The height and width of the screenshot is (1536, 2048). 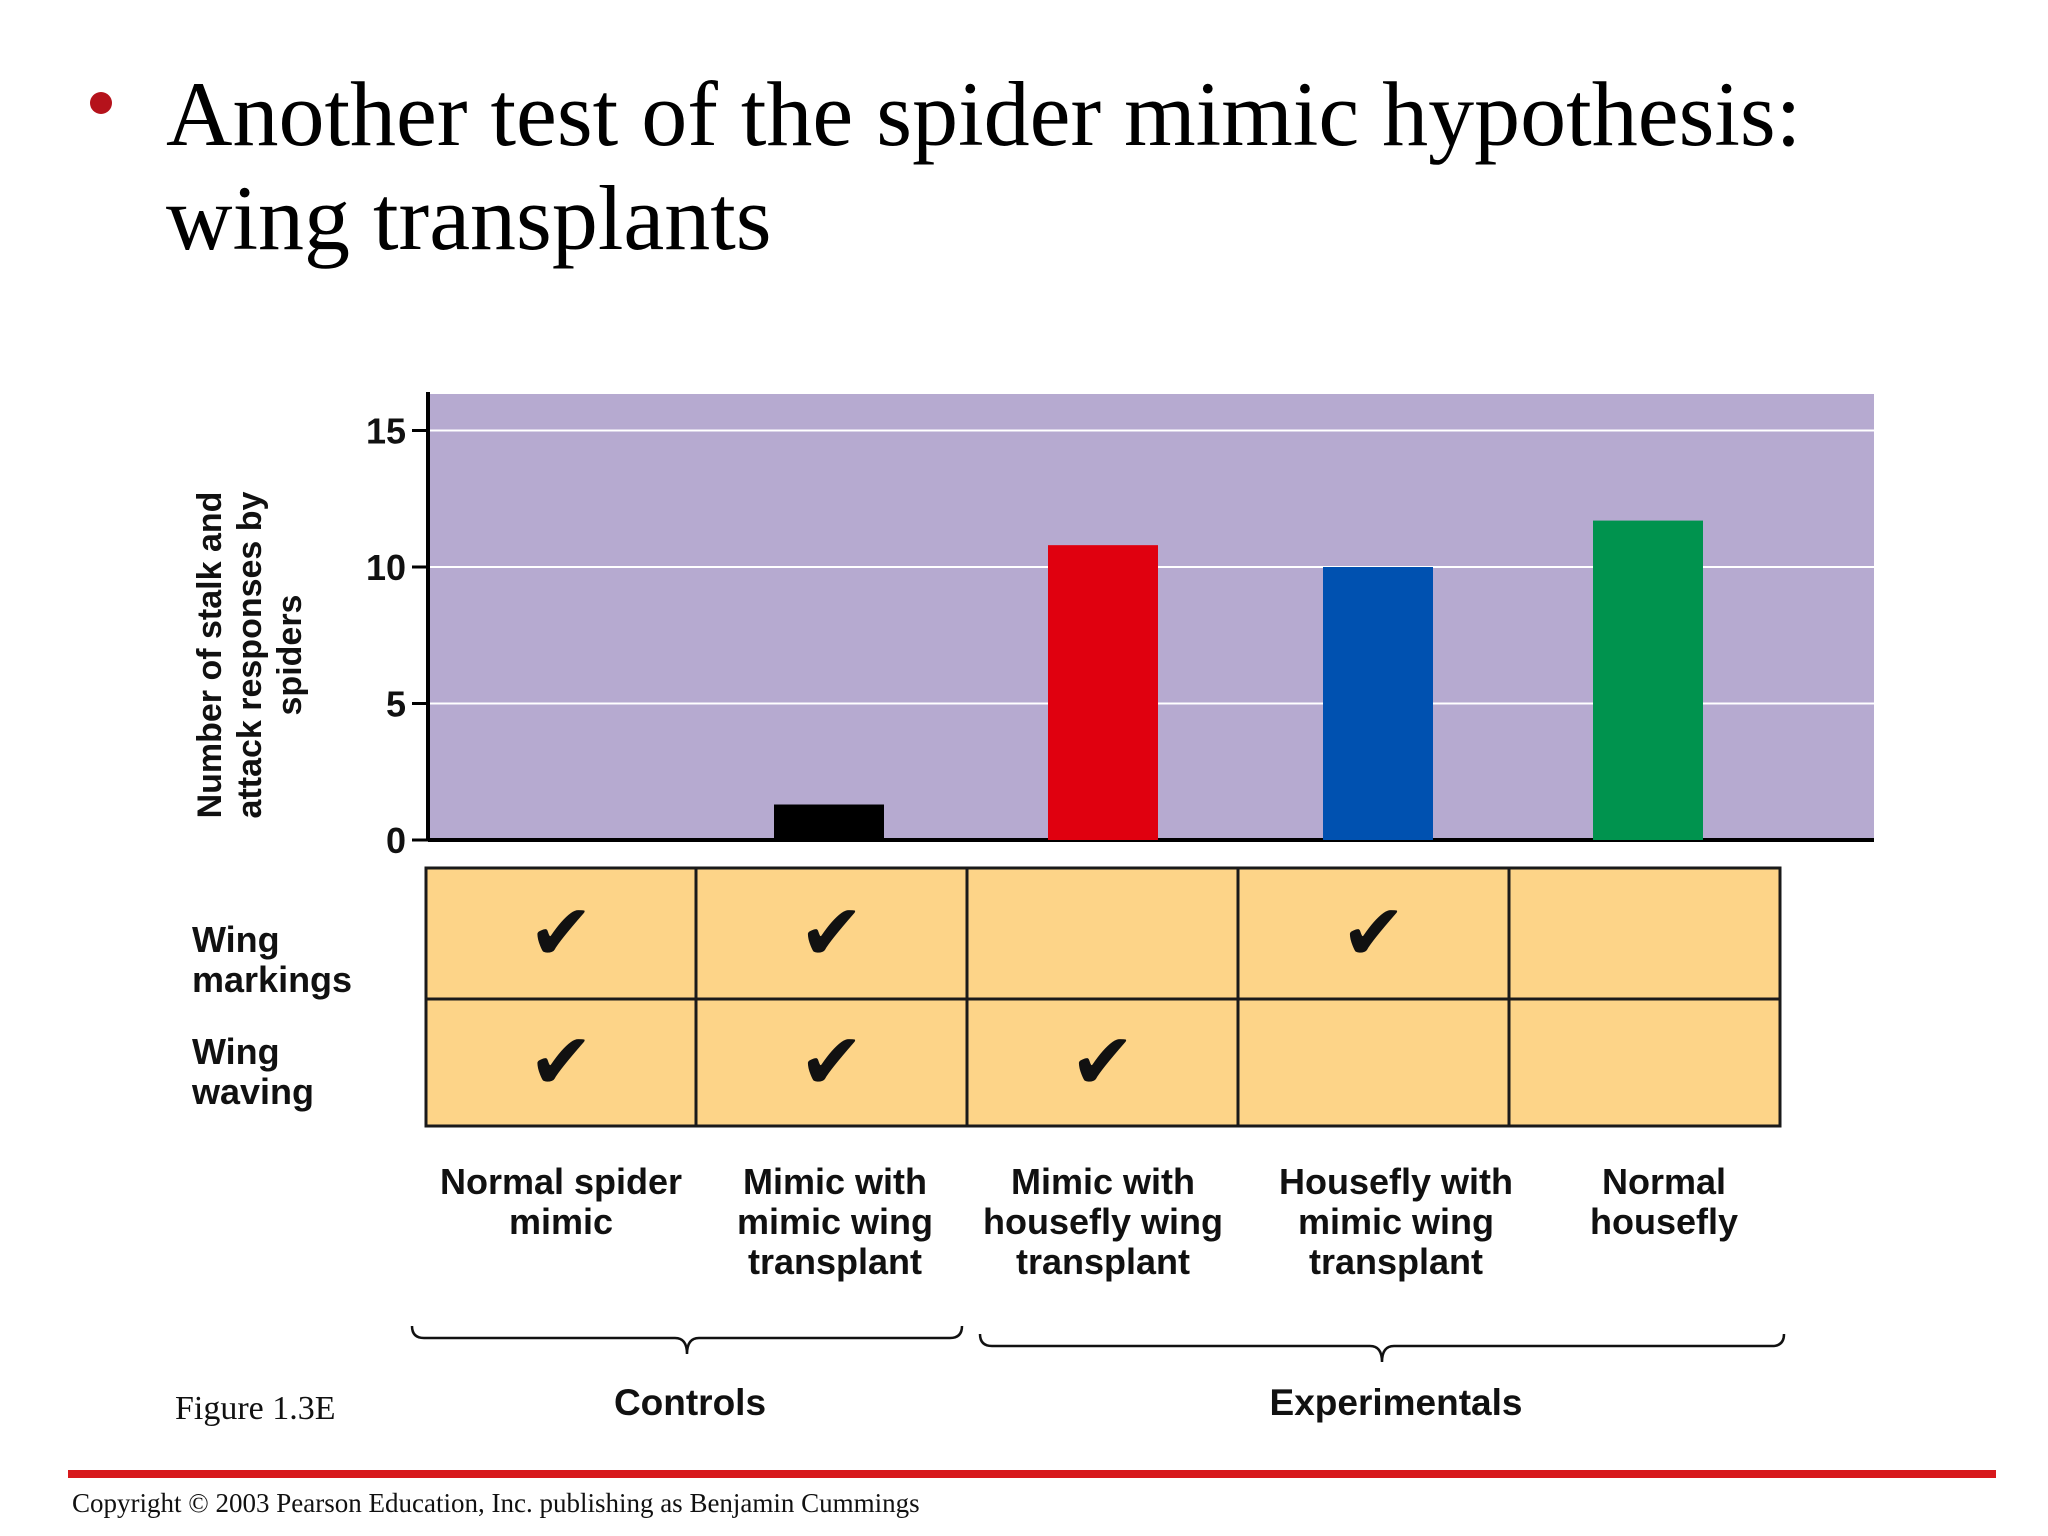 I want to click on category-label-mimic-with-mimic-wing: Mimic with mimic wing transplant, so click(x=835, y=1221).